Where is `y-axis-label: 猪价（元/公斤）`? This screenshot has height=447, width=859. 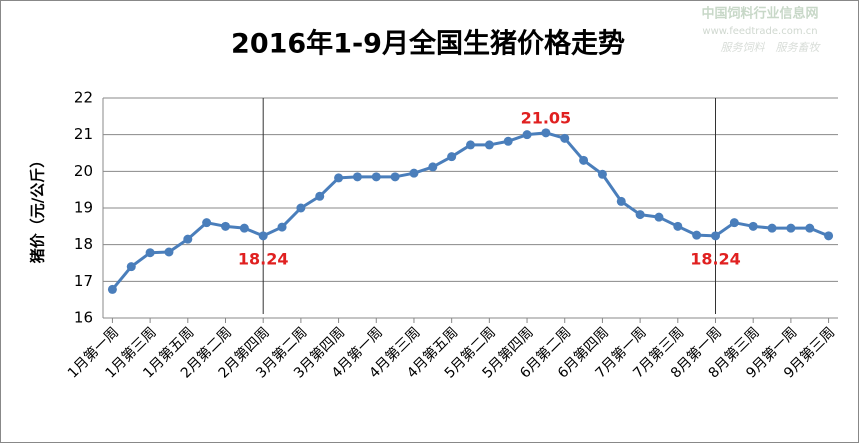 y-axis-label: 猪价（元/公斤） is located at coordinates (38, 208).